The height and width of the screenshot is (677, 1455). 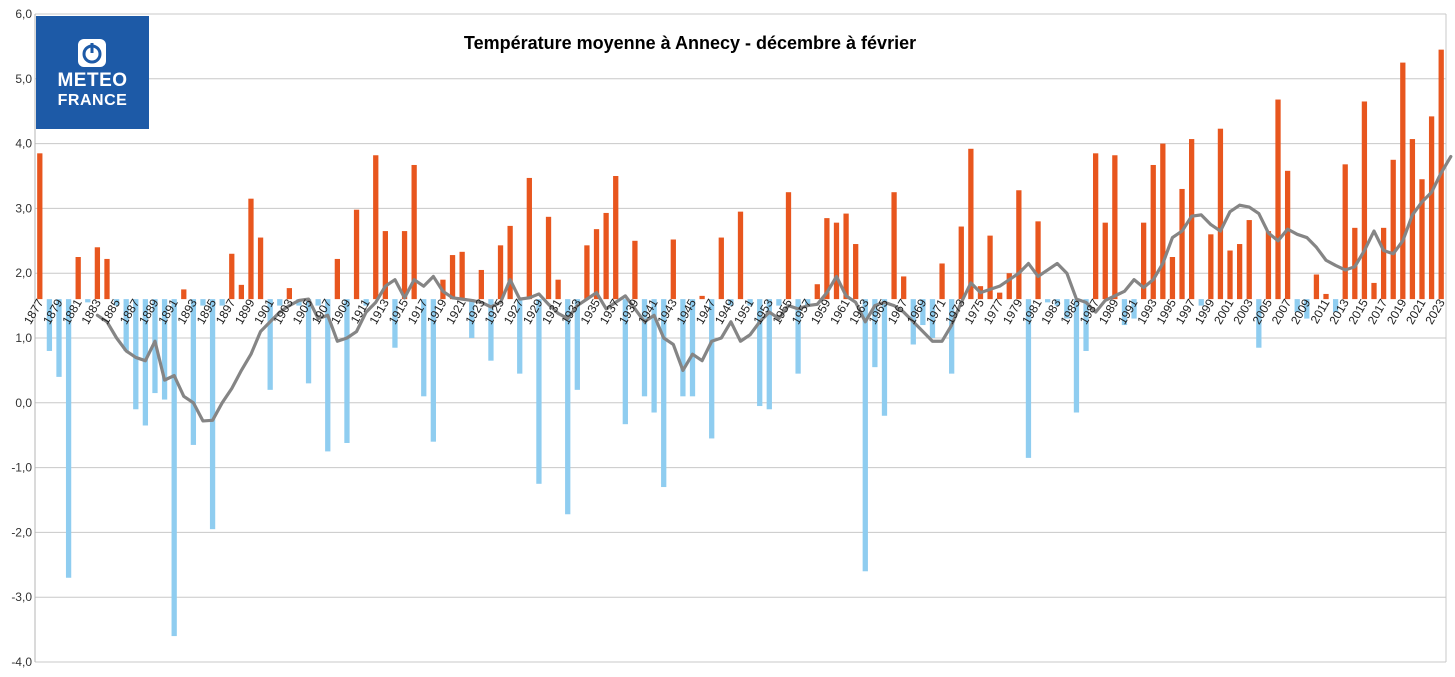 I want to click on bar-1943, so click(x=673, y=269).